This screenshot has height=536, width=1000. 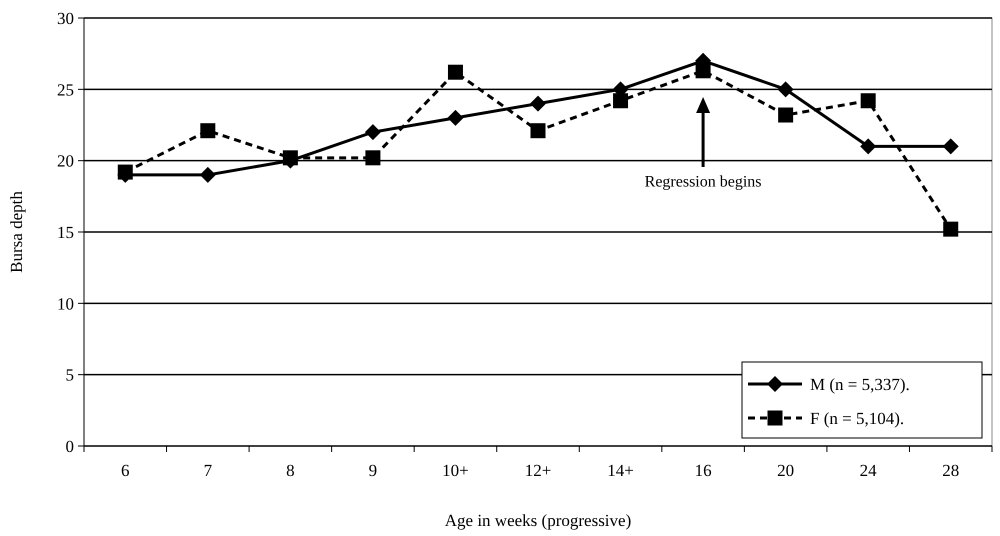 I want to click on legend-label: F (n = 5,104)., so click(x=857, y=418).